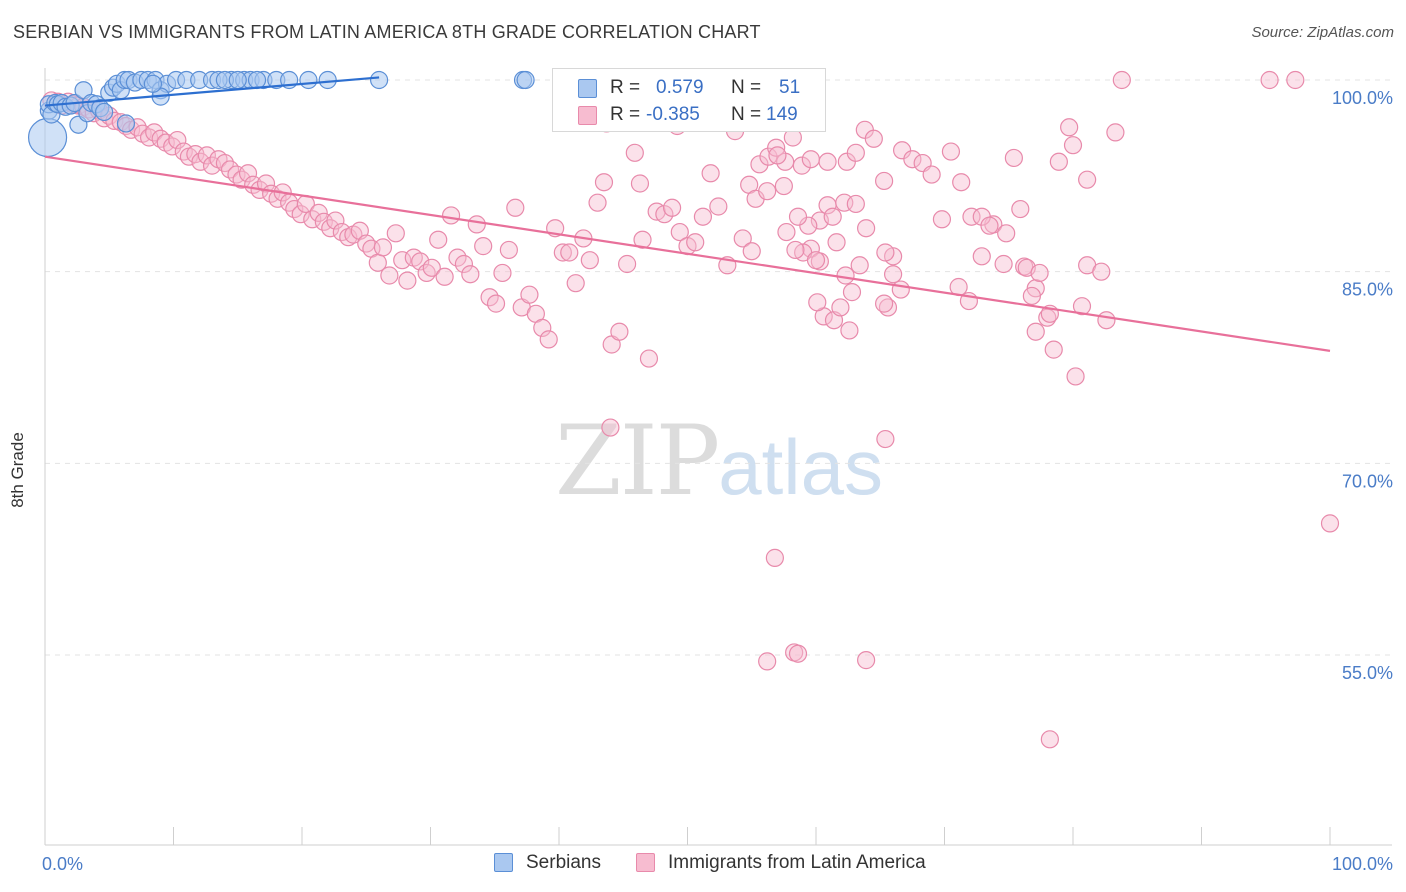 The image size is (1406, 892). I want to click on trend-line-serbian, so click(212, 91).